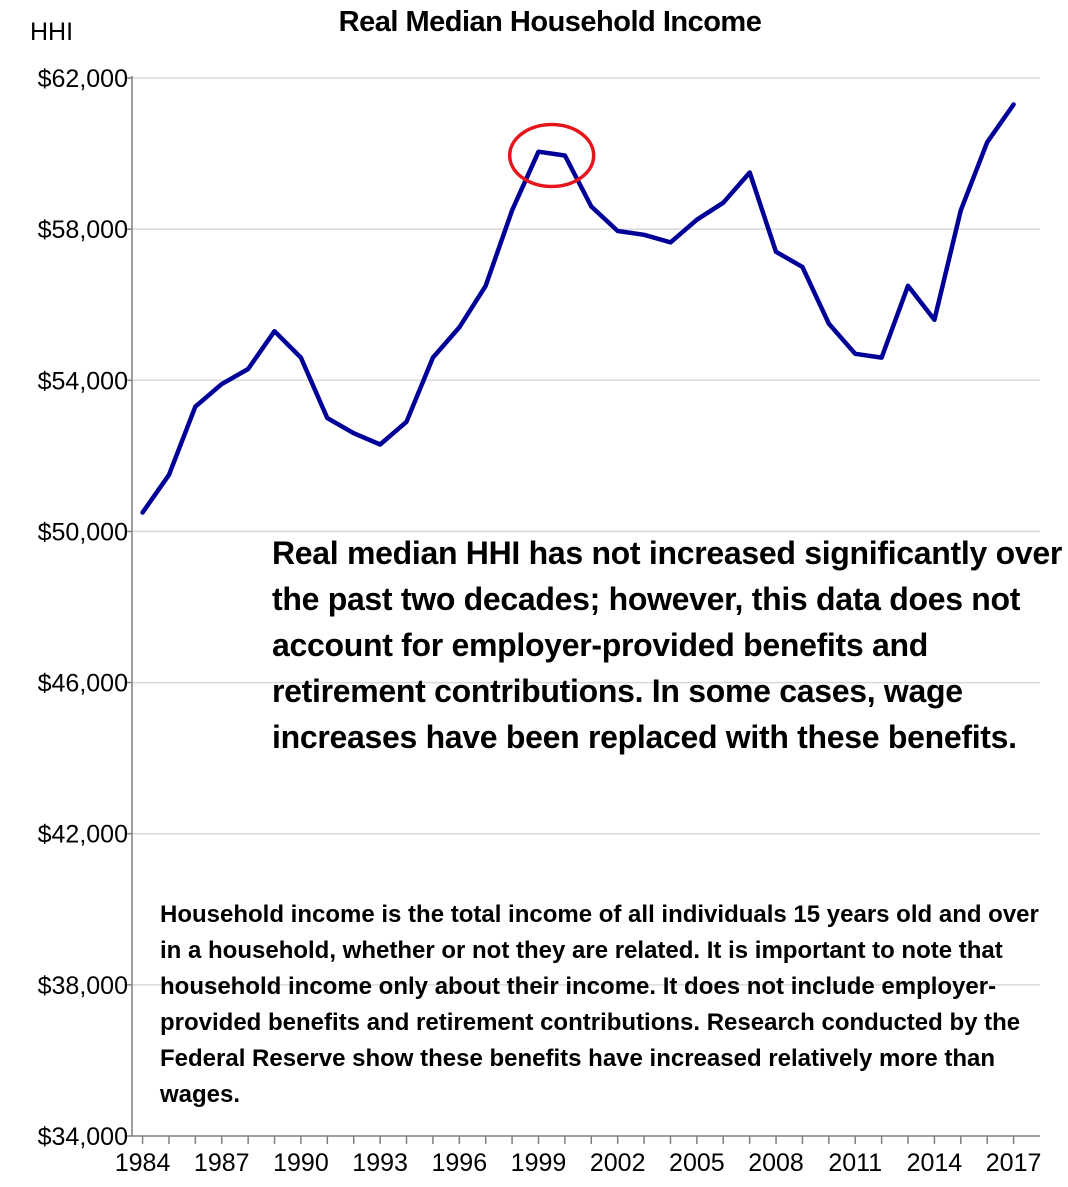 The height and width of the screenshot is (1187, 1068). Describe the element at coordinates (52, 32) in the screenshot. I see `y-axis-label: HHI` at that location.